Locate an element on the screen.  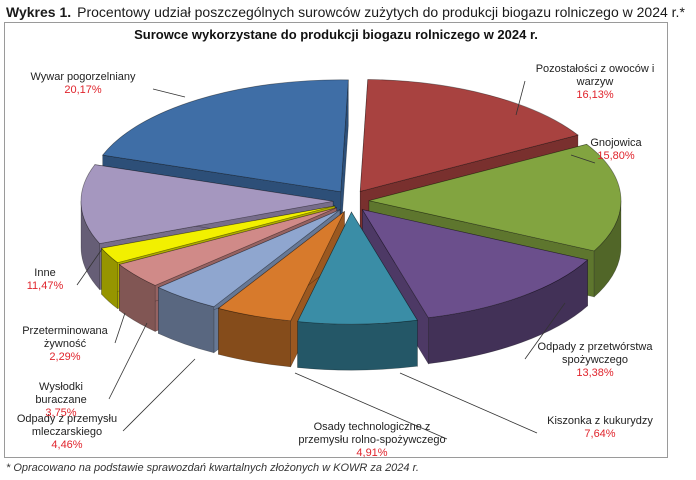
slice-label-name: Pozostałości z owoców i warzyw is located at coordinates (595, 75).